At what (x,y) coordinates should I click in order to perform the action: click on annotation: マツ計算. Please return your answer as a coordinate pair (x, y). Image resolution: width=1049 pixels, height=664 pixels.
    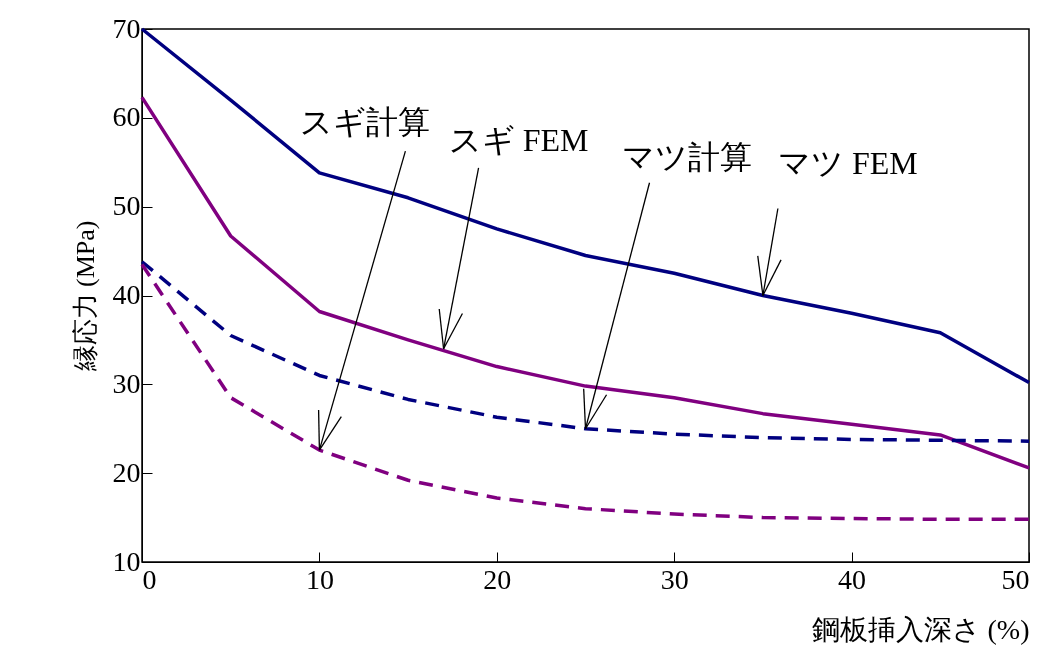
    Looking at the image, I should click on (686, 156).